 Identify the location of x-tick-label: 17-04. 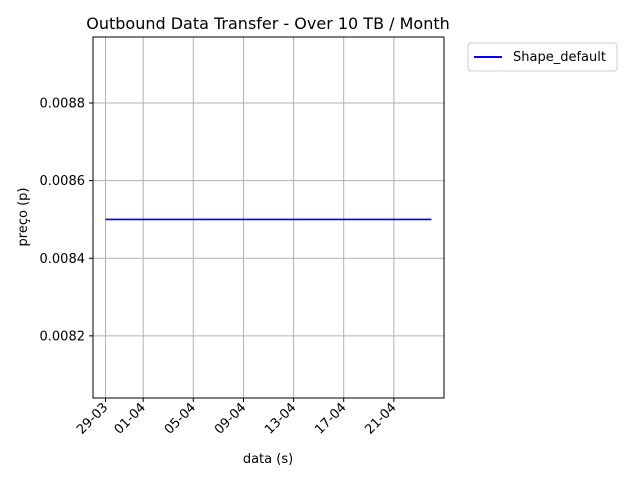
(330, 418).